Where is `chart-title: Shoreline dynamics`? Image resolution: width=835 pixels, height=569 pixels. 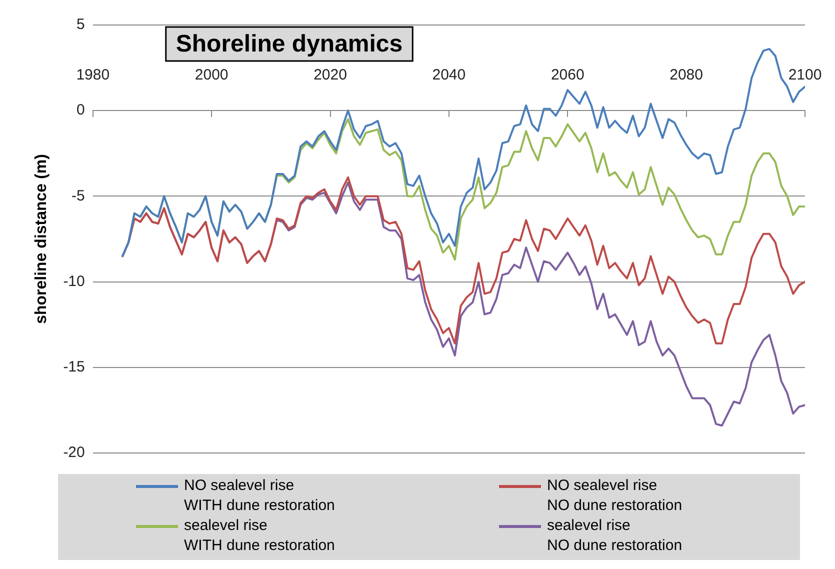
chart-title: Shoreline dynamics is located at coordinates (289, 44).